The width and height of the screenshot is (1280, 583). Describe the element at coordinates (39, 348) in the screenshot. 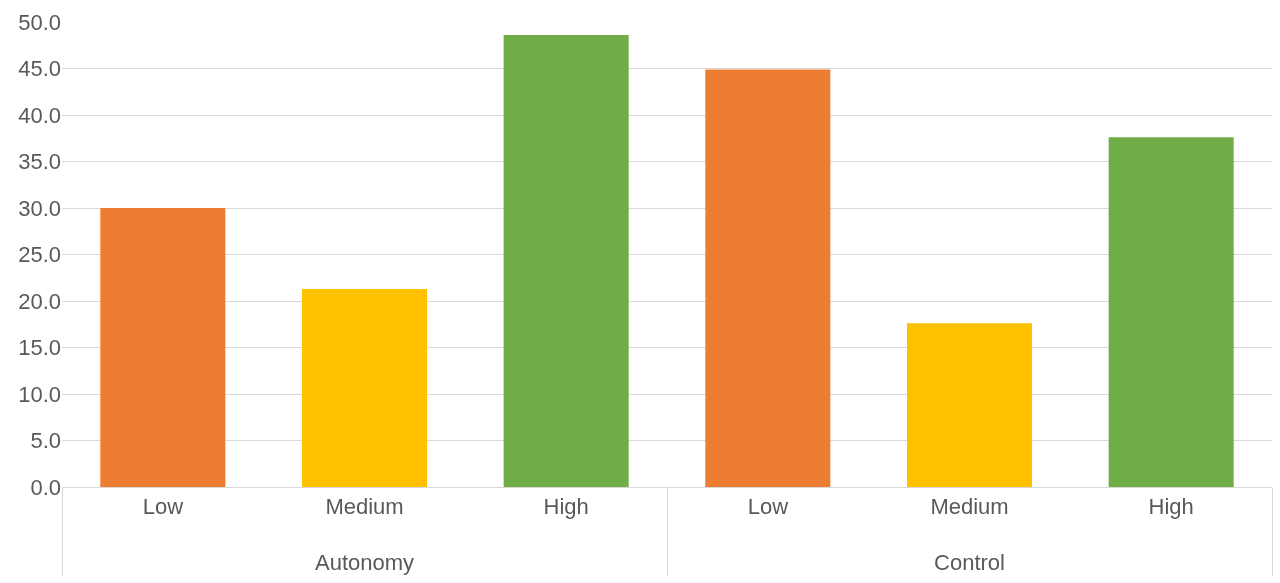

I see `y-tick-label: 15.0` at that location.